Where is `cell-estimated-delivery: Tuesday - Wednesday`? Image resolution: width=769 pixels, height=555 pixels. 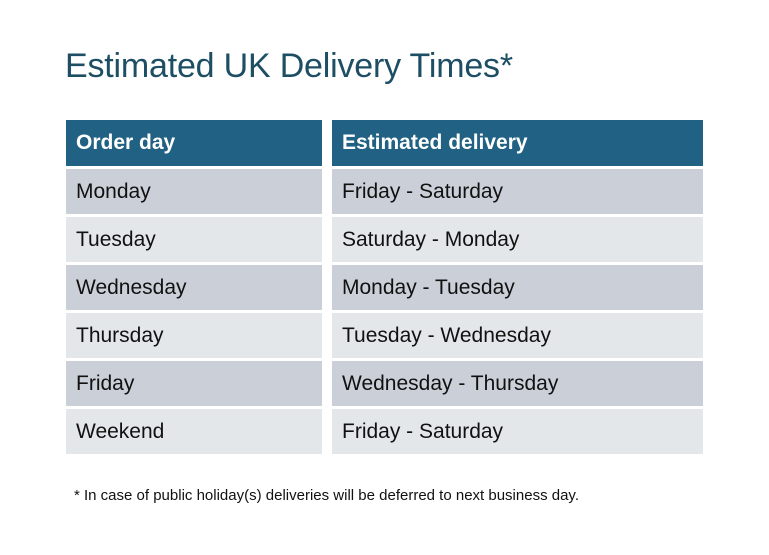 cell-estimated-delivery: Tuesday - Wednesday is located at coordinates (517, 335).